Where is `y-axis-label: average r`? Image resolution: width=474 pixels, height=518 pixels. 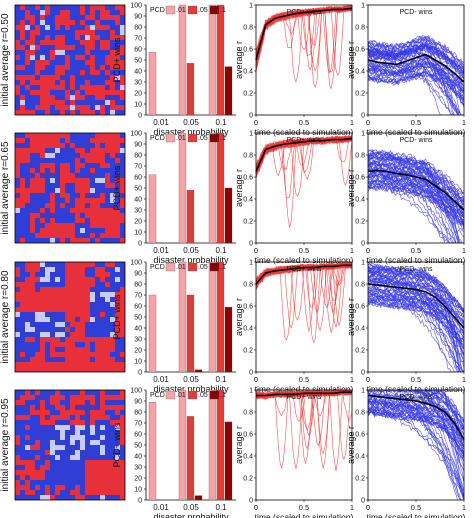
y-axis-label: average r is located at coordinates (351, 60).